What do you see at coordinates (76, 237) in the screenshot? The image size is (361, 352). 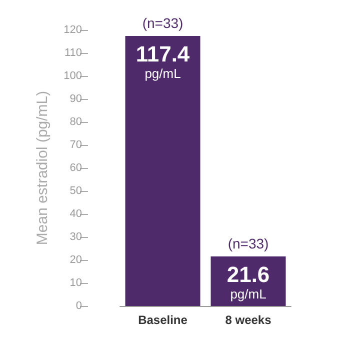 I see `y-tick-label: 30` at bounding box center [76, 237].